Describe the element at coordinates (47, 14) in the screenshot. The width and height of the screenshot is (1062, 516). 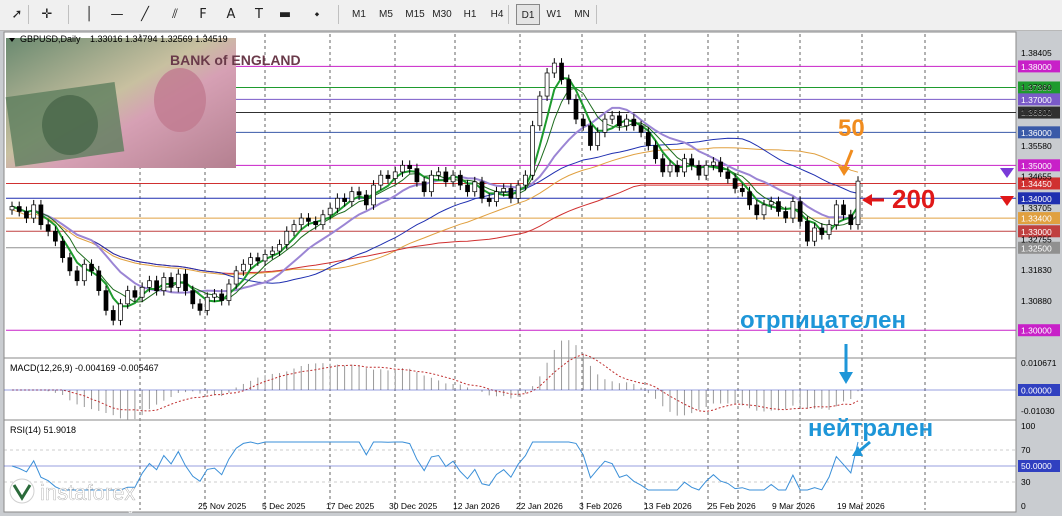
I see `crosshair-icon: ✛` at that location.